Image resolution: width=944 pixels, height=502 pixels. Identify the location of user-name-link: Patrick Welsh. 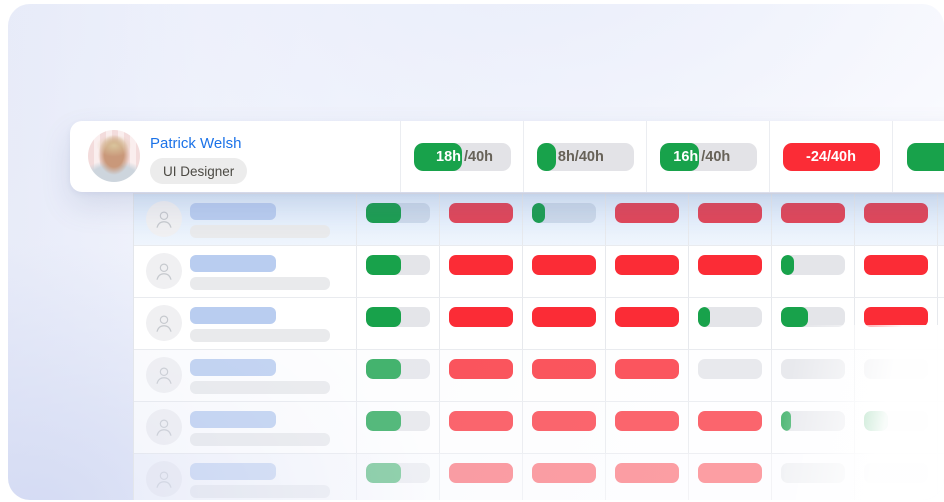
(196, 143).